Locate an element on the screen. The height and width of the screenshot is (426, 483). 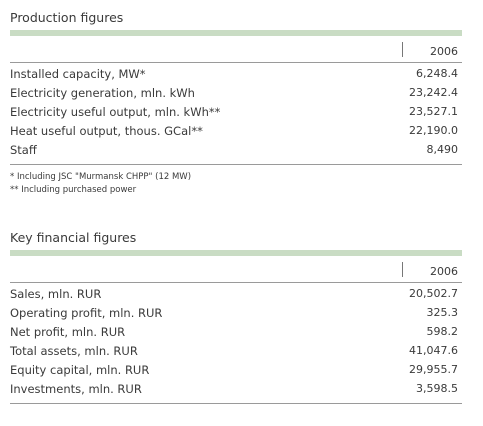
row-label: Total assets, mln. RUR is located at coordinates (74, 351).